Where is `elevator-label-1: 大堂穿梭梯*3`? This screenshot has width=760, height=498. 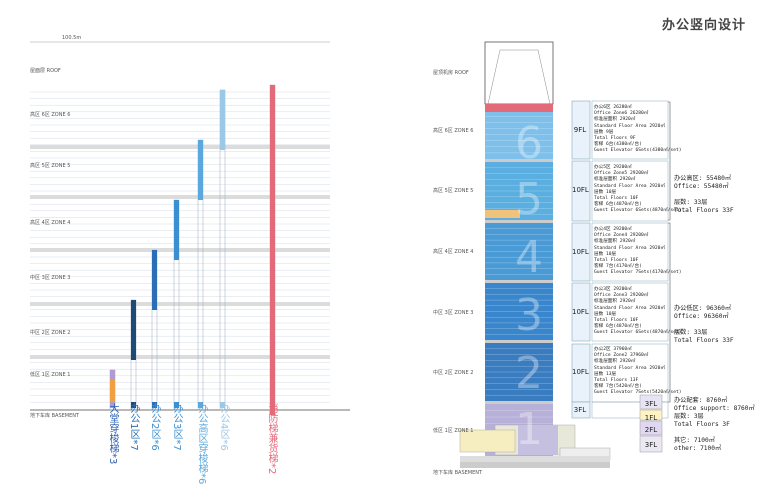
elevator-label-1: 大堂穿梭梯*3 is located at coordinates (112, 434).